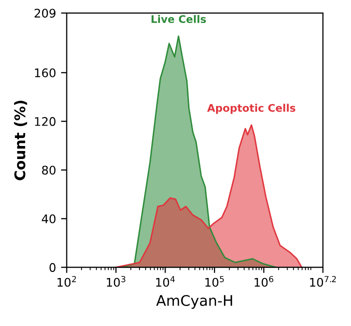  Describe the element at coordinates (323, 281) in the screenshot. I see `x-tick-label: 10$^{7.2}$` at that location.